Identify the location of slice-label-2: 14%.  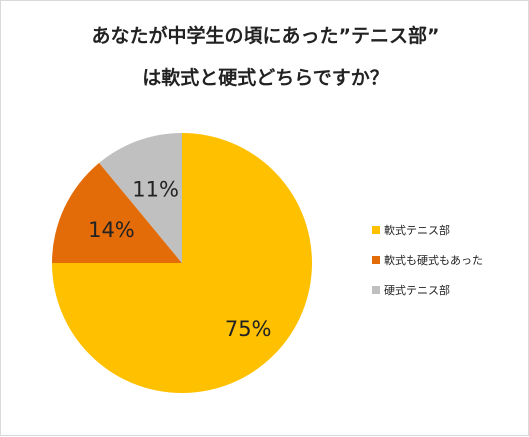
(111, 230).